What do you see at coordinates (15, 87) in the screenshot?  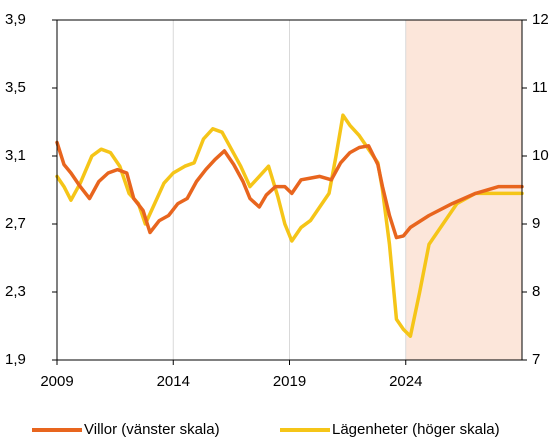 I see `y-tick-label: 3,5` at bounding box center [15, 87].